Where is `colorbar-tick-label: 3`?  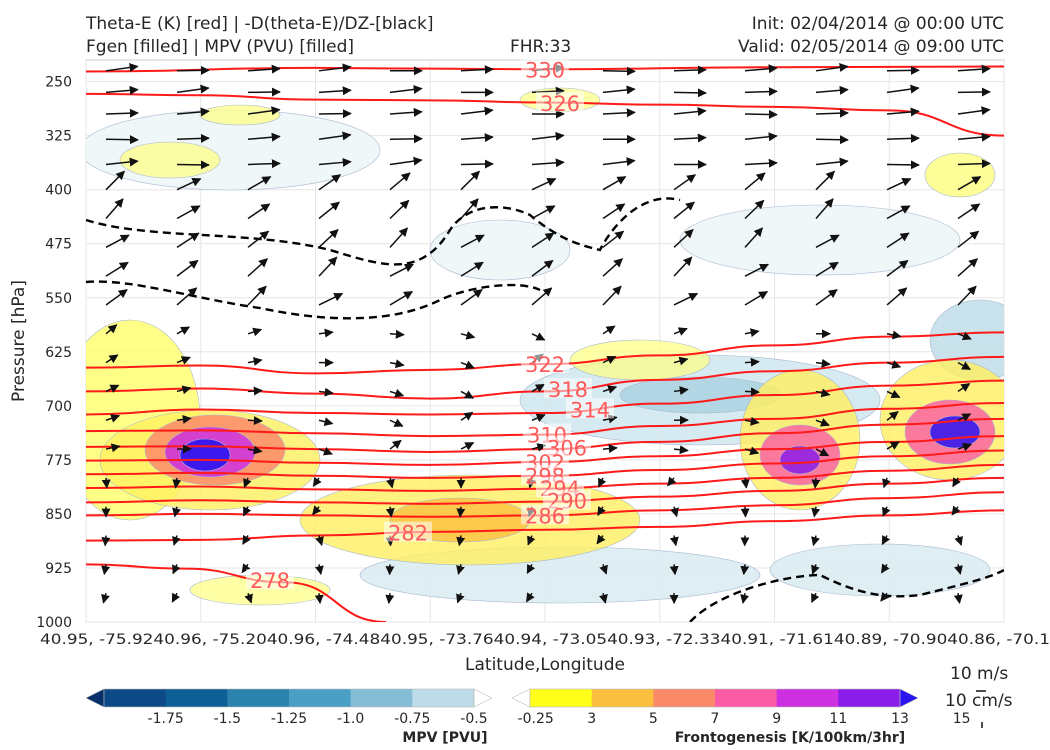
colorbar-tick-label: 3 is located at coordinates (591, 719).